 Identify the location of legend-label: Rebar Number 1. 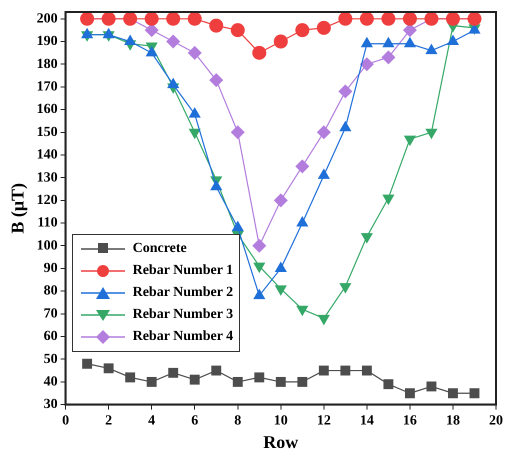
(183, 270).